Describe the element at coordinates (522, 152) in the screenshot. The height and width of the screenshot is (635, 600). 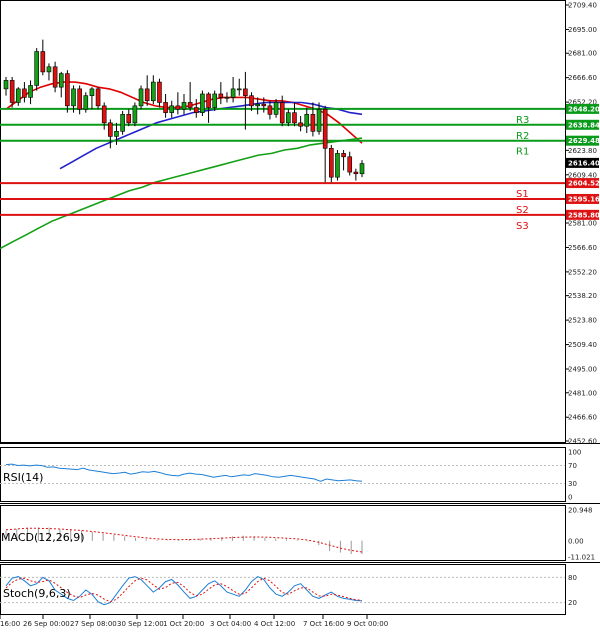
I see `level-name: R1` at that location.